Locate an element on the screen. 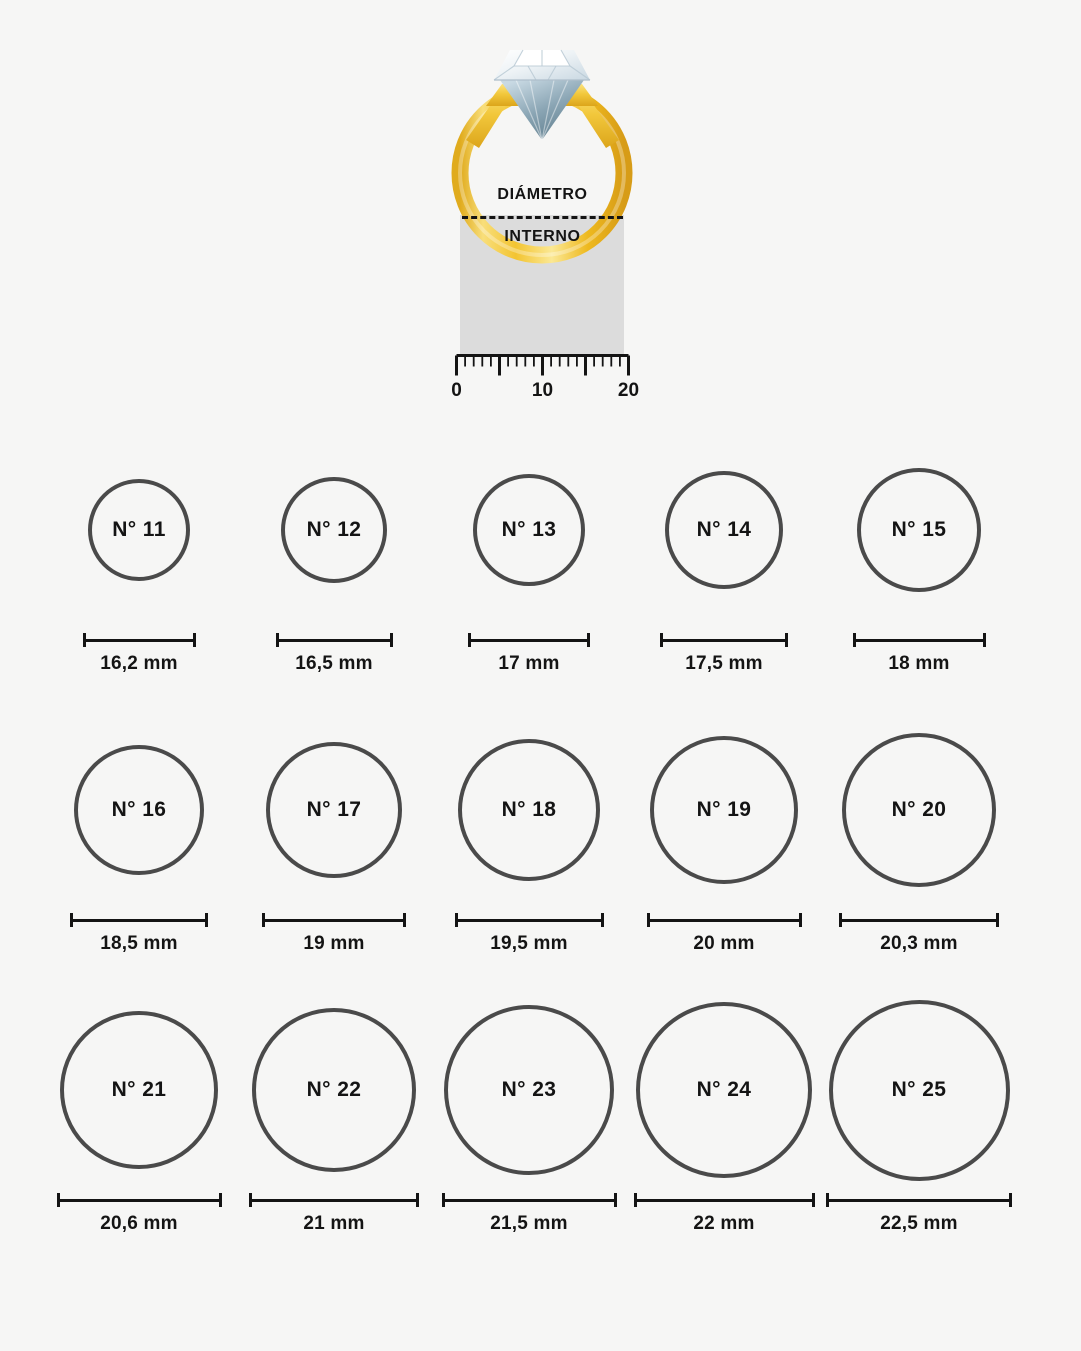  ring-circle-22: N° 22 is located at coordinates (334, 1090).